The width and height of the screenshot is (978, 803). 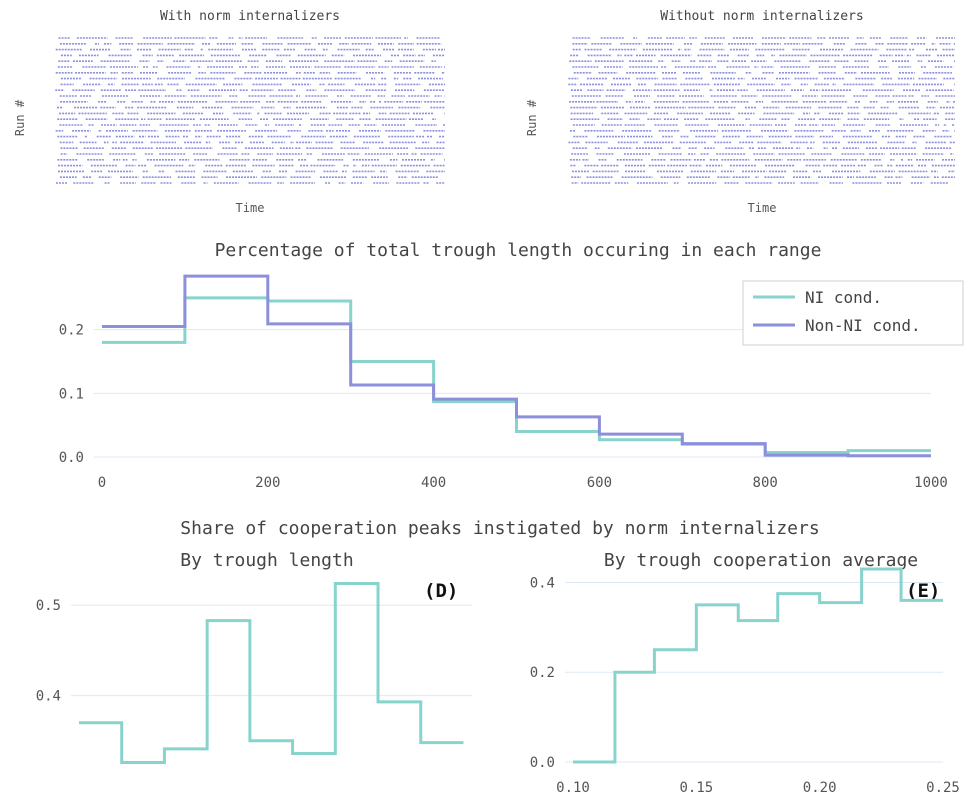 What do you see at coordinates (820, 788) in the screenshot?
I see `panel-e-xtick-label: 0.20` at bounding box center [820, 788].